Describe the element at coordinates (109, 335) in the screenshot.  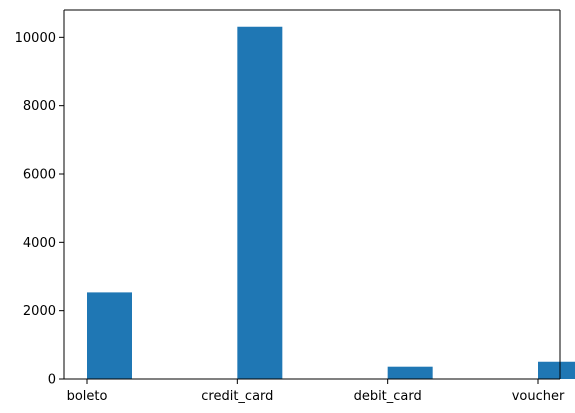
I see `bar-boleto` at that location.